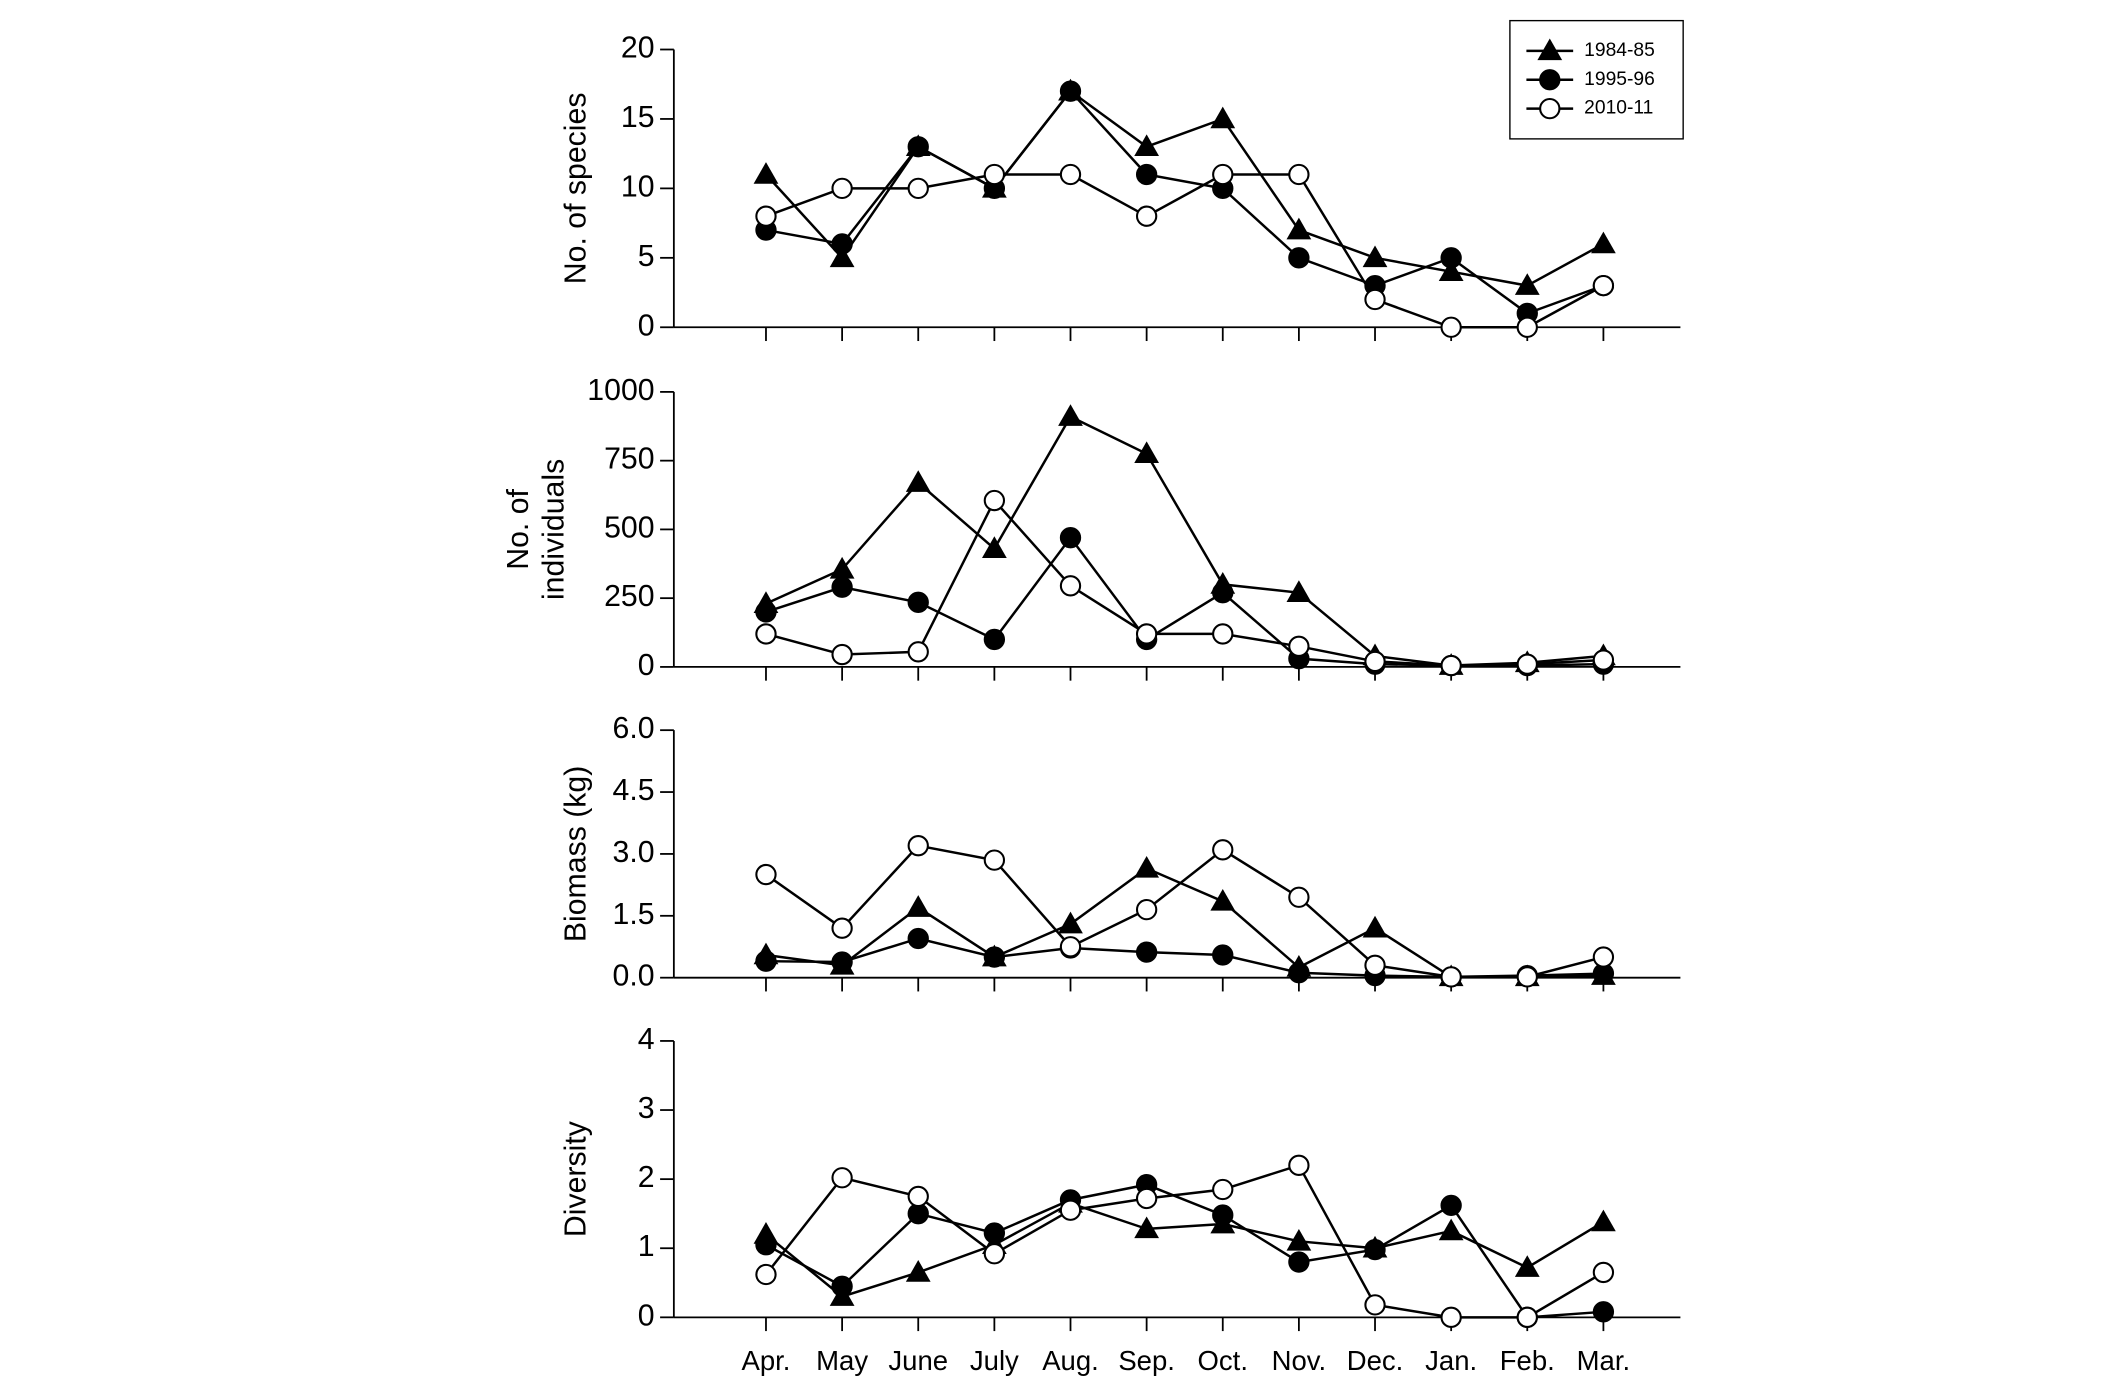 The image size is (2126, 1392). I want to click on y-axis-title: No. of individuals, so click(536, 529).